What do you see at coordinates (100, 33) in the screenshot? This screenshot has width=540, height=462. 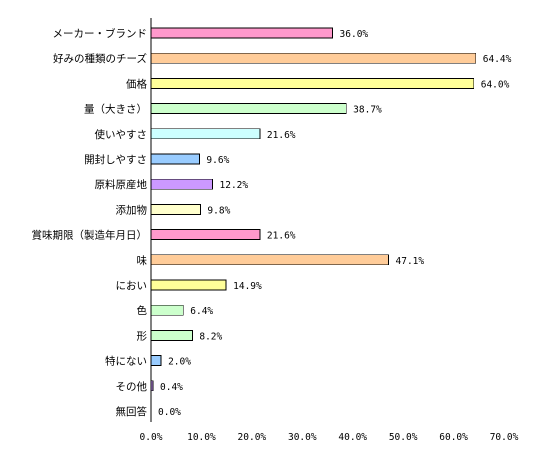 I see `category-label: メーカー・ブランド` at bounding box center [100, 33].